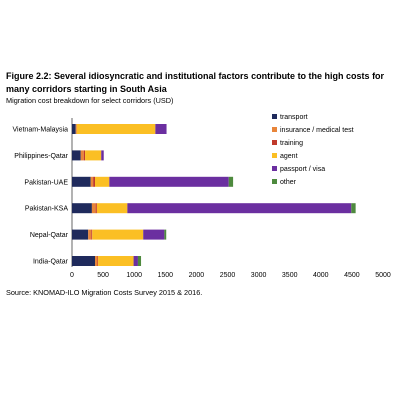 The width and height of the screenshot is (400, 400). What do you see at coordinates (49, 235) in the screenshot?
I see `category-label-nepal-qatar: Nepal-Qatar` at bounding box center [49, 235].